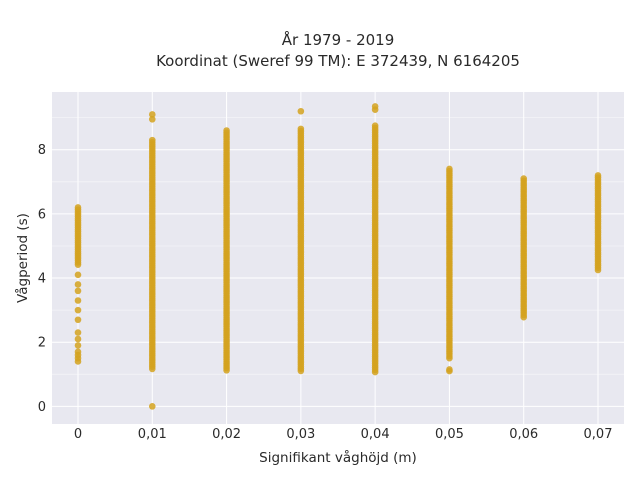 This screenshot has width=640, height=484. Describe the element at coordinates (598, 434) in the screenshot. I see `x-tick-label: 0,07` at that location.